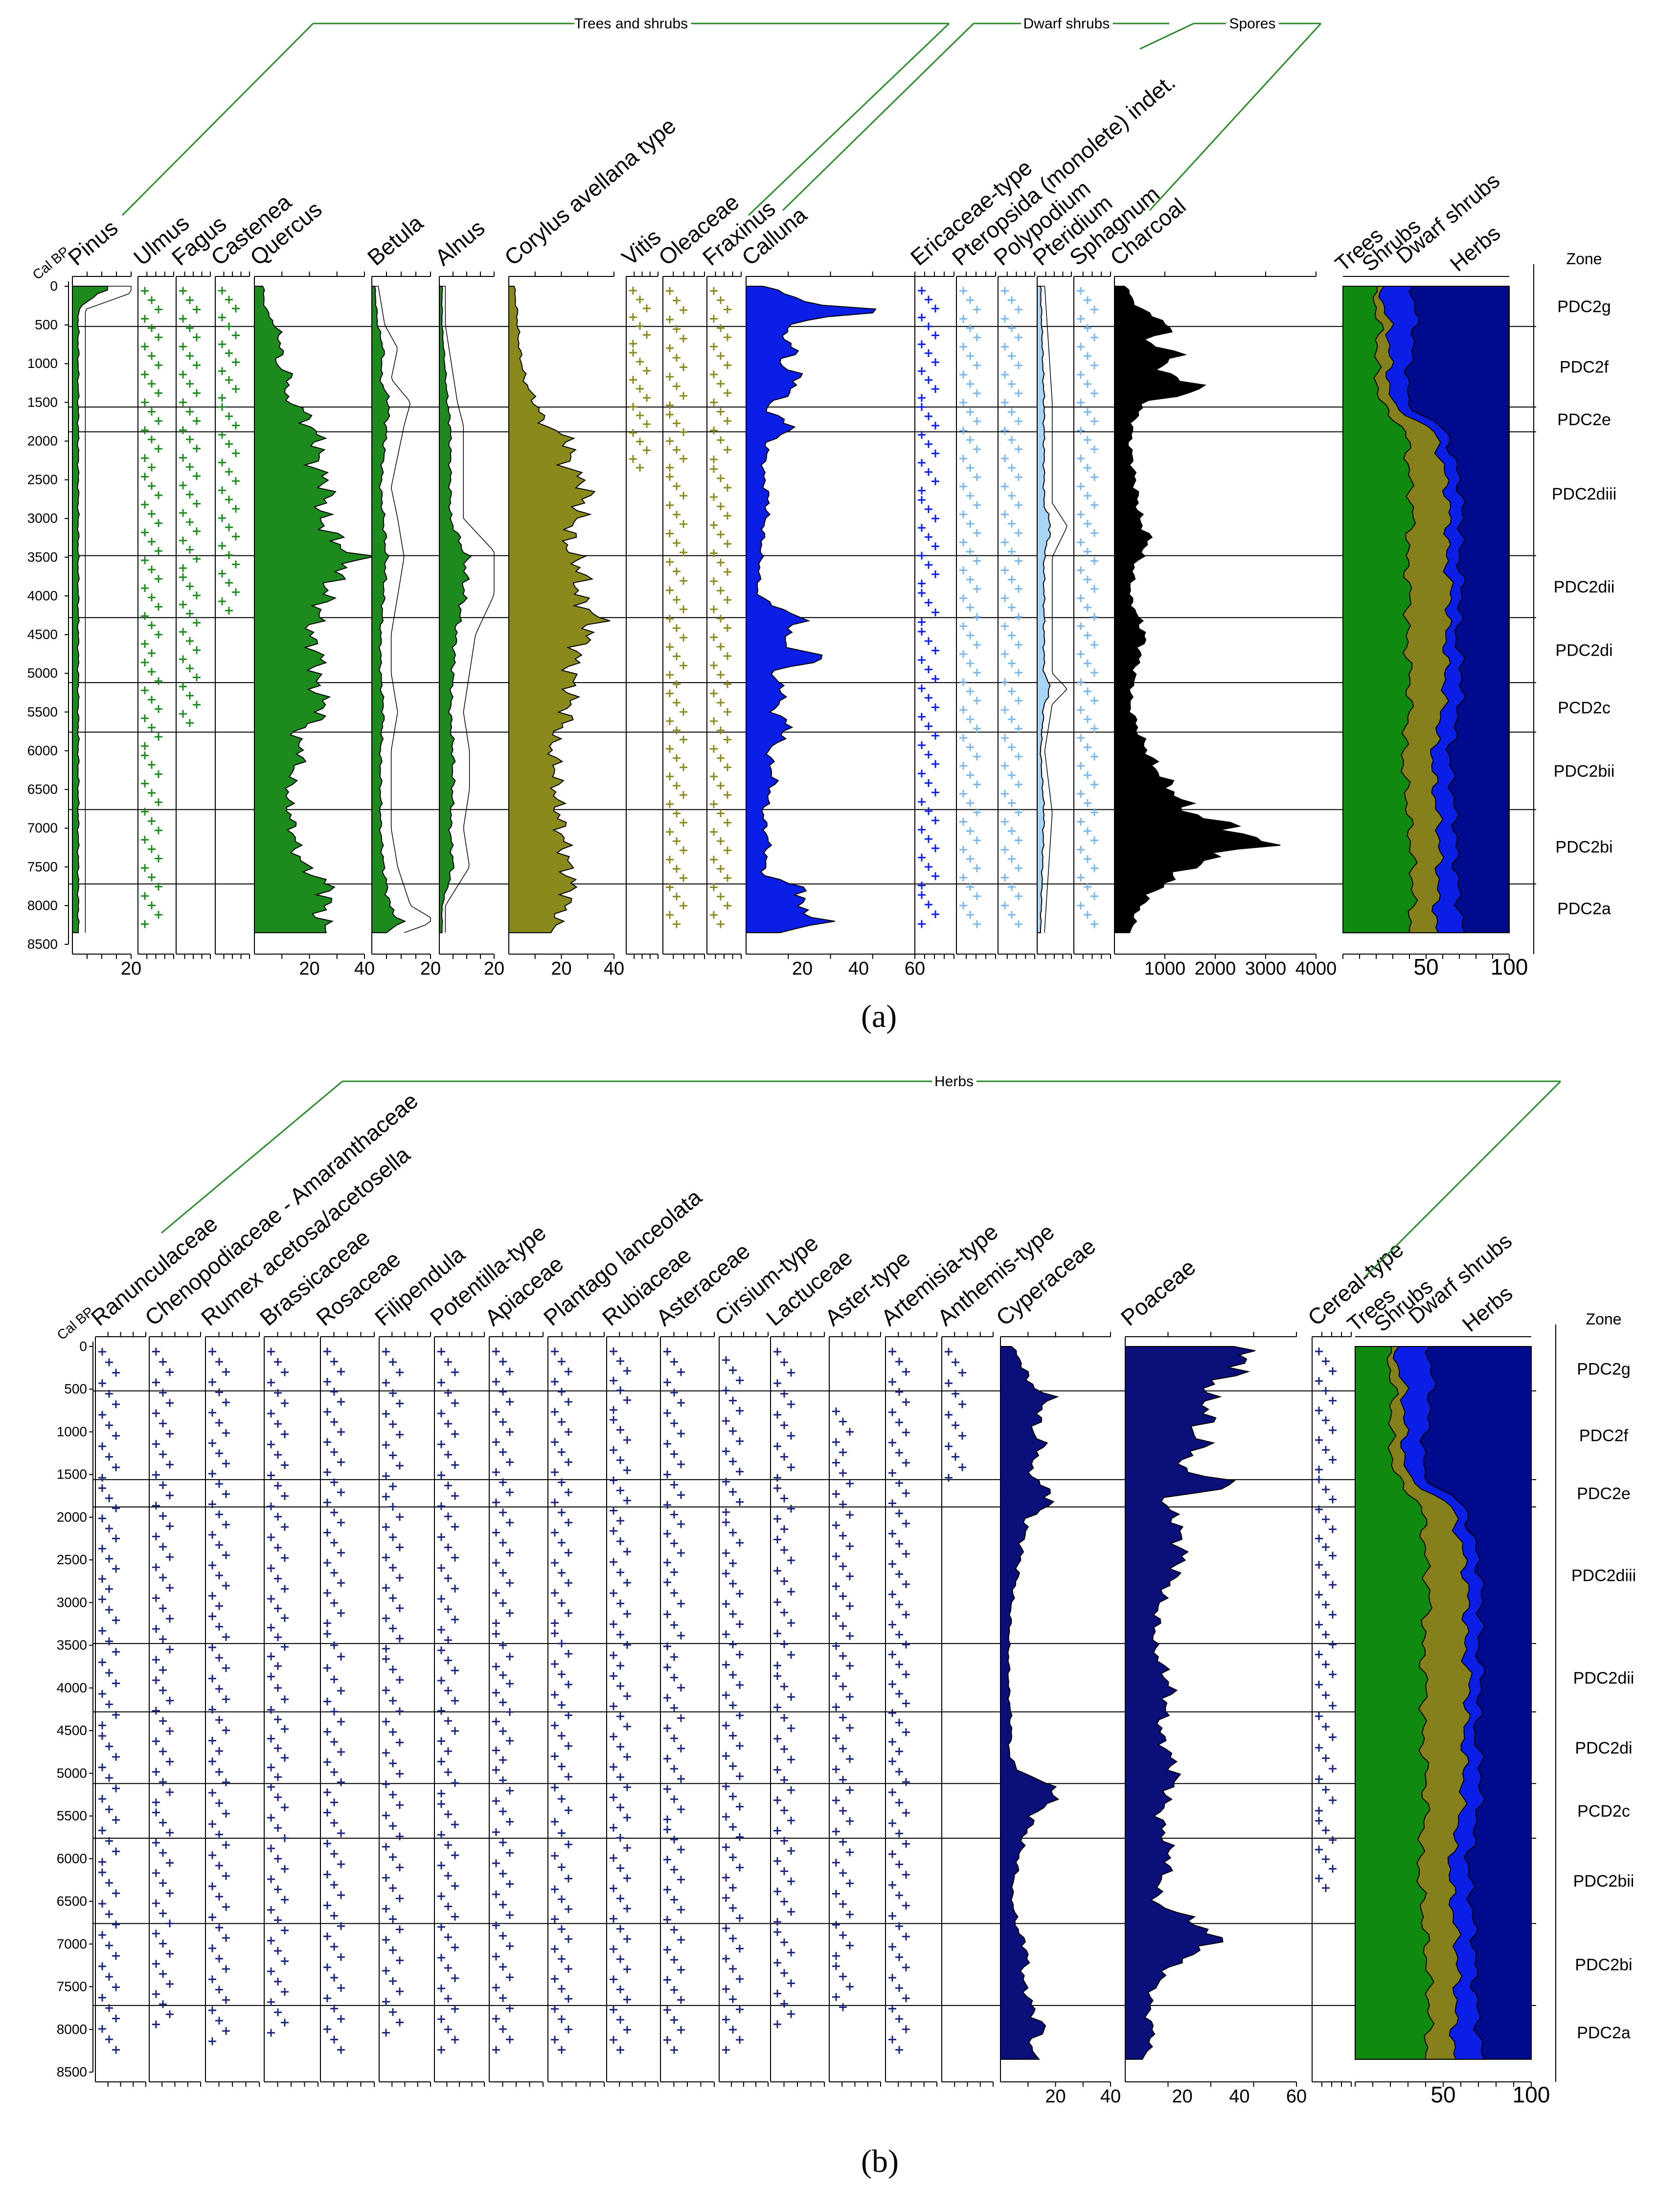  Describe the element at coordinates (1603, 1748) in the screenshot. I see `zone-label: PDC2di` at that location.